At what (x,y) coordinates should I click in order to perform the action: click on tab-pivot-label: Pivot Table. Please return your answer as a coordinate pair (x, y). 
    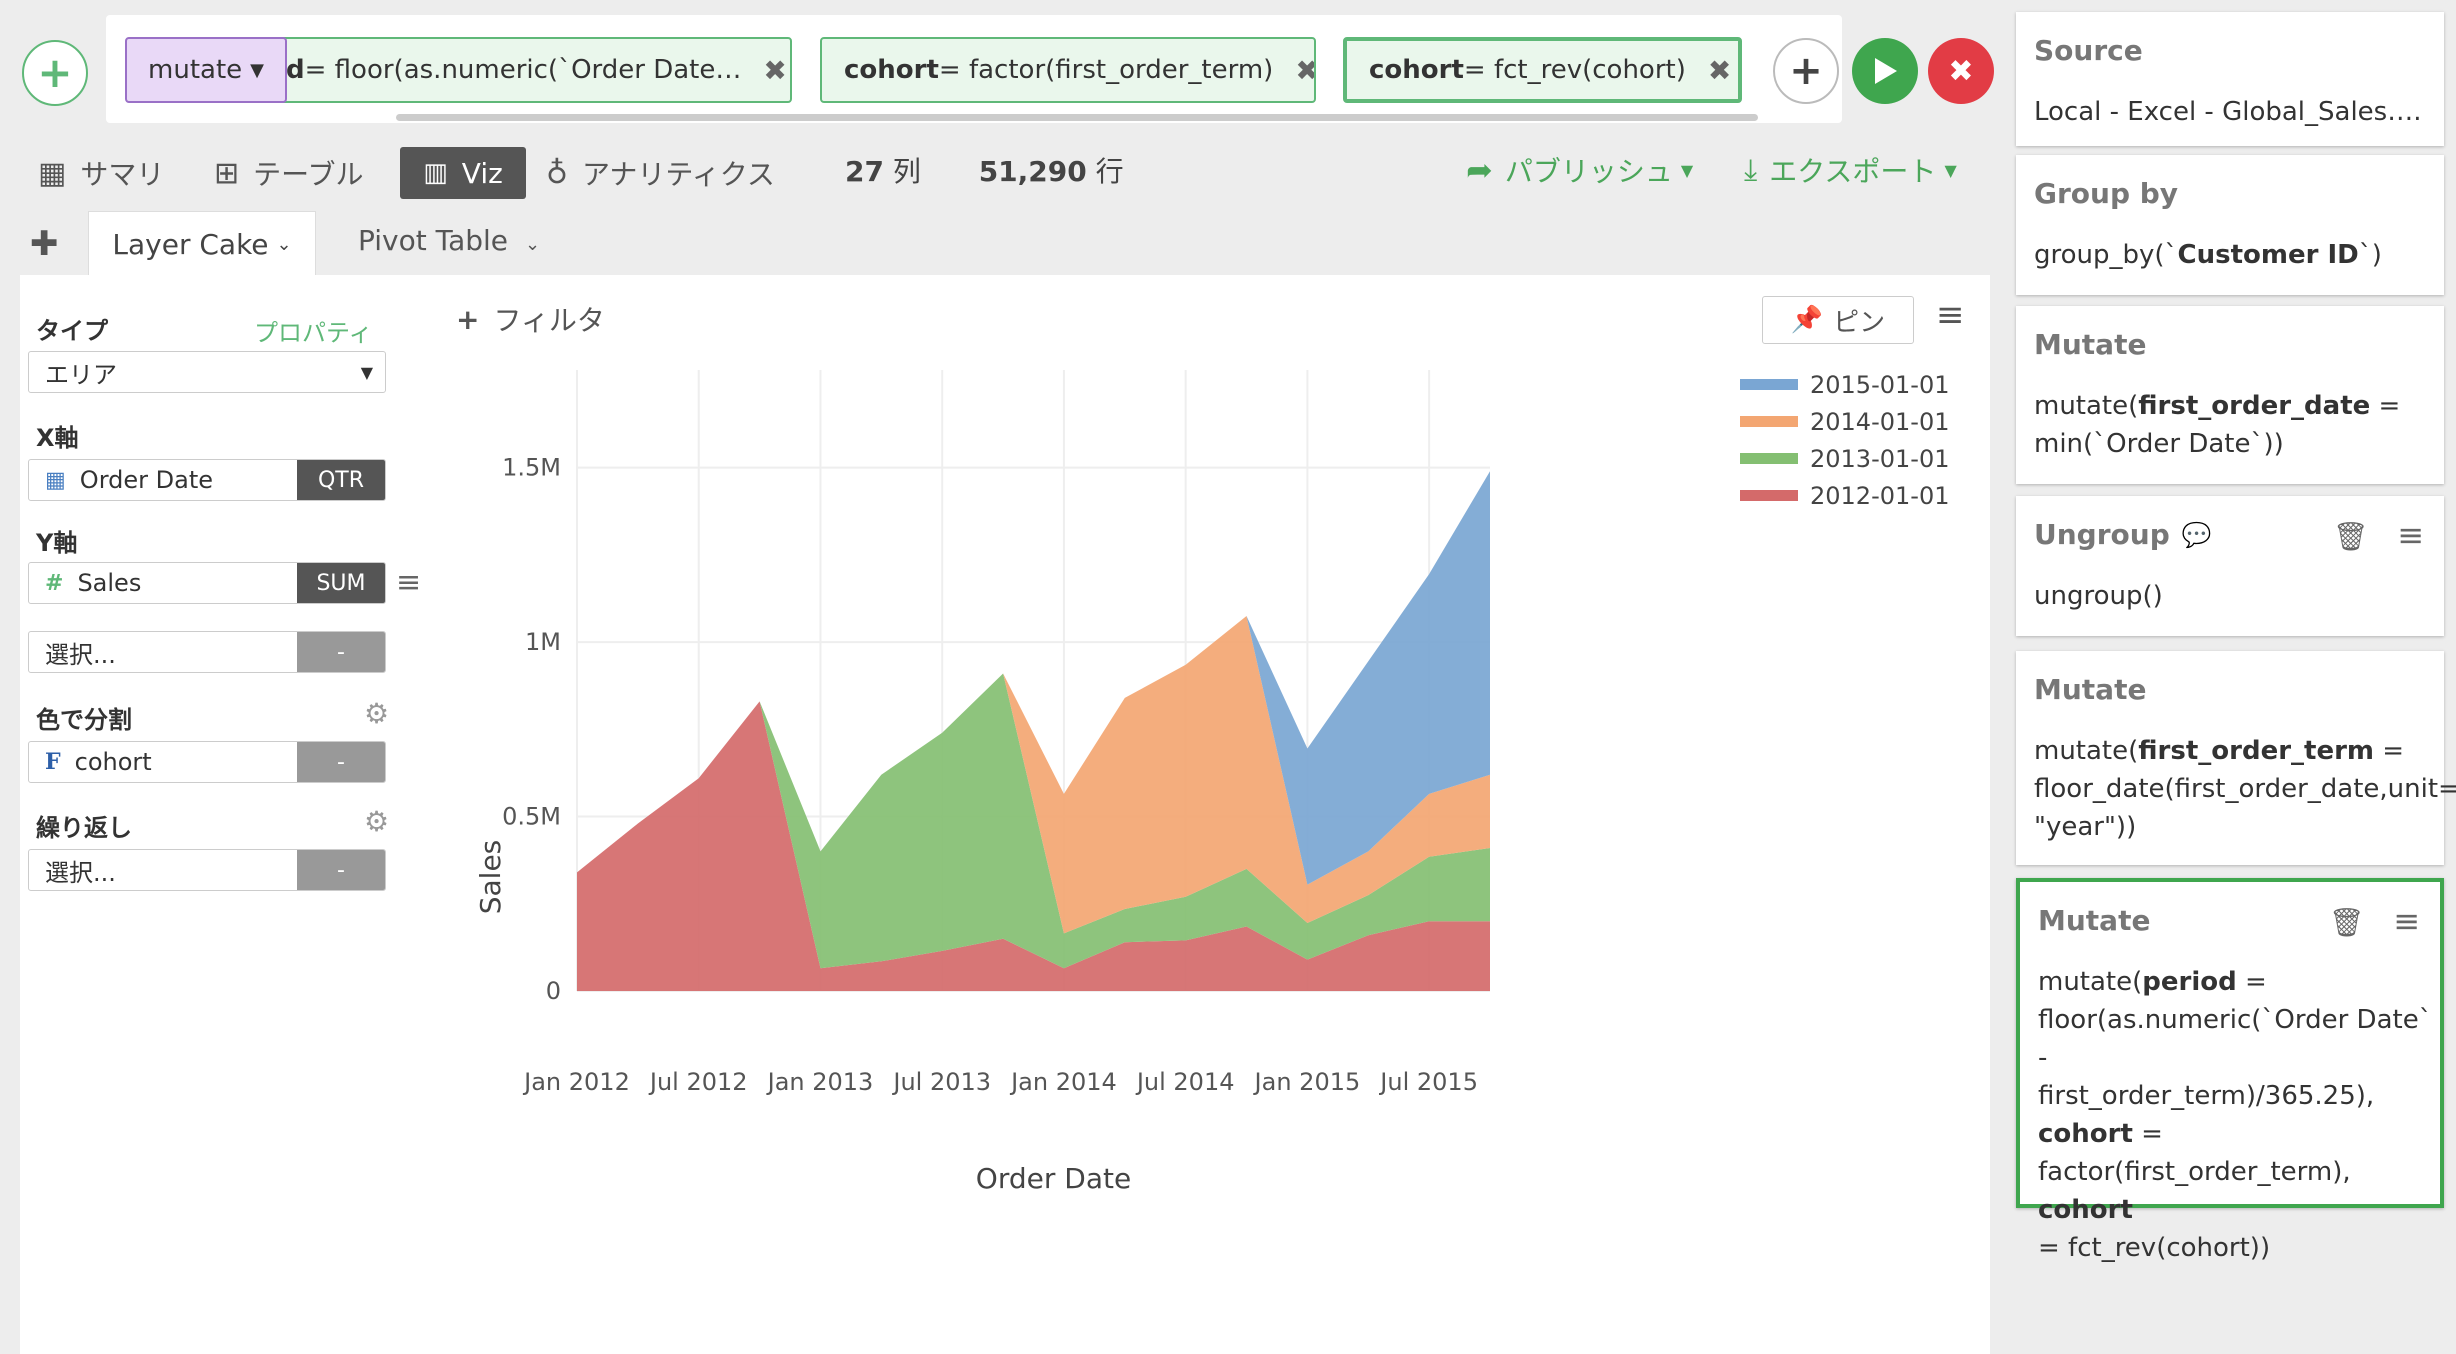
    Looking at the image, I should click on (433, 240).